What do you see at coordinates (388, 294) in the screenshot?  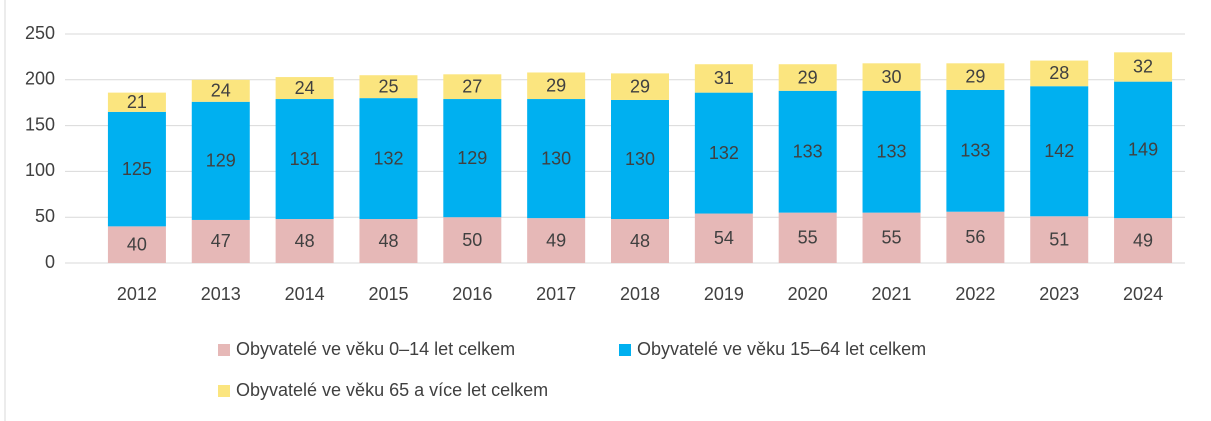 I see `x-tick-label: 2015` at bounding box center [388, 294].